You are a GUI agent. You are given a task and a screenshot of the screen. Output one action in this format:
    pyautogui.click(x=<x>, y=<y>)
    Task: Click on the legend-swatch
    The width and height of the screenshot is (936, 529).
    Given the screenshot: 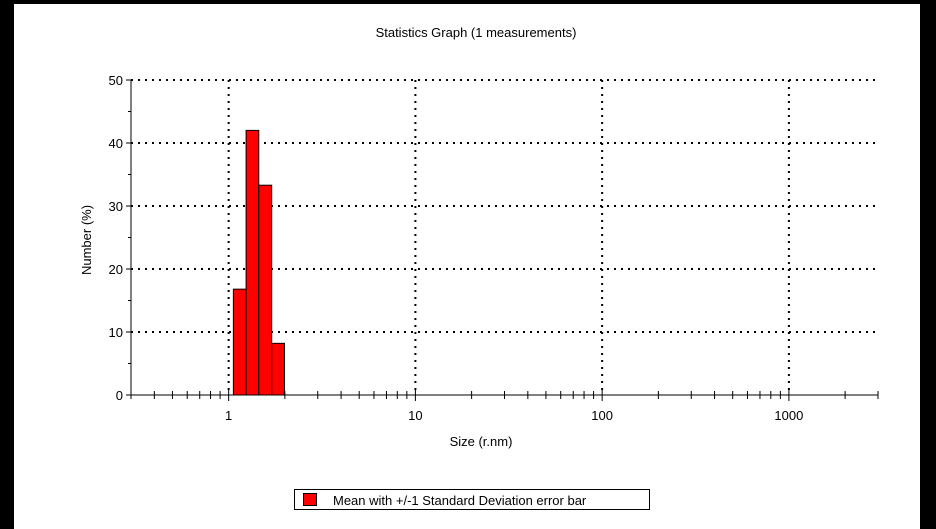 What is the action you would take?
    pyautogui.click(x=310, y=499)
    